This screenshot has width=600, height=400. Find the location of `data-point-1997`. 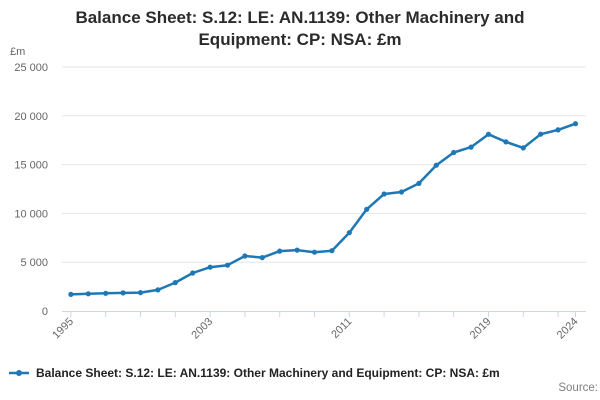

data-point-1997 is located at coordinates (106, 293).